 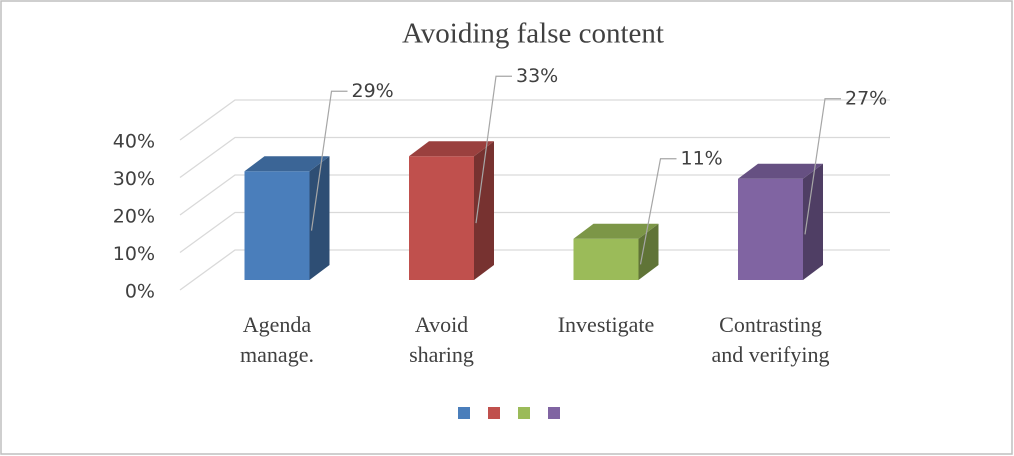 What do you see at coordinates (134, 254) in the screenshot?
I see `y-tick-label: 10%` at bounding box center [134, 254].